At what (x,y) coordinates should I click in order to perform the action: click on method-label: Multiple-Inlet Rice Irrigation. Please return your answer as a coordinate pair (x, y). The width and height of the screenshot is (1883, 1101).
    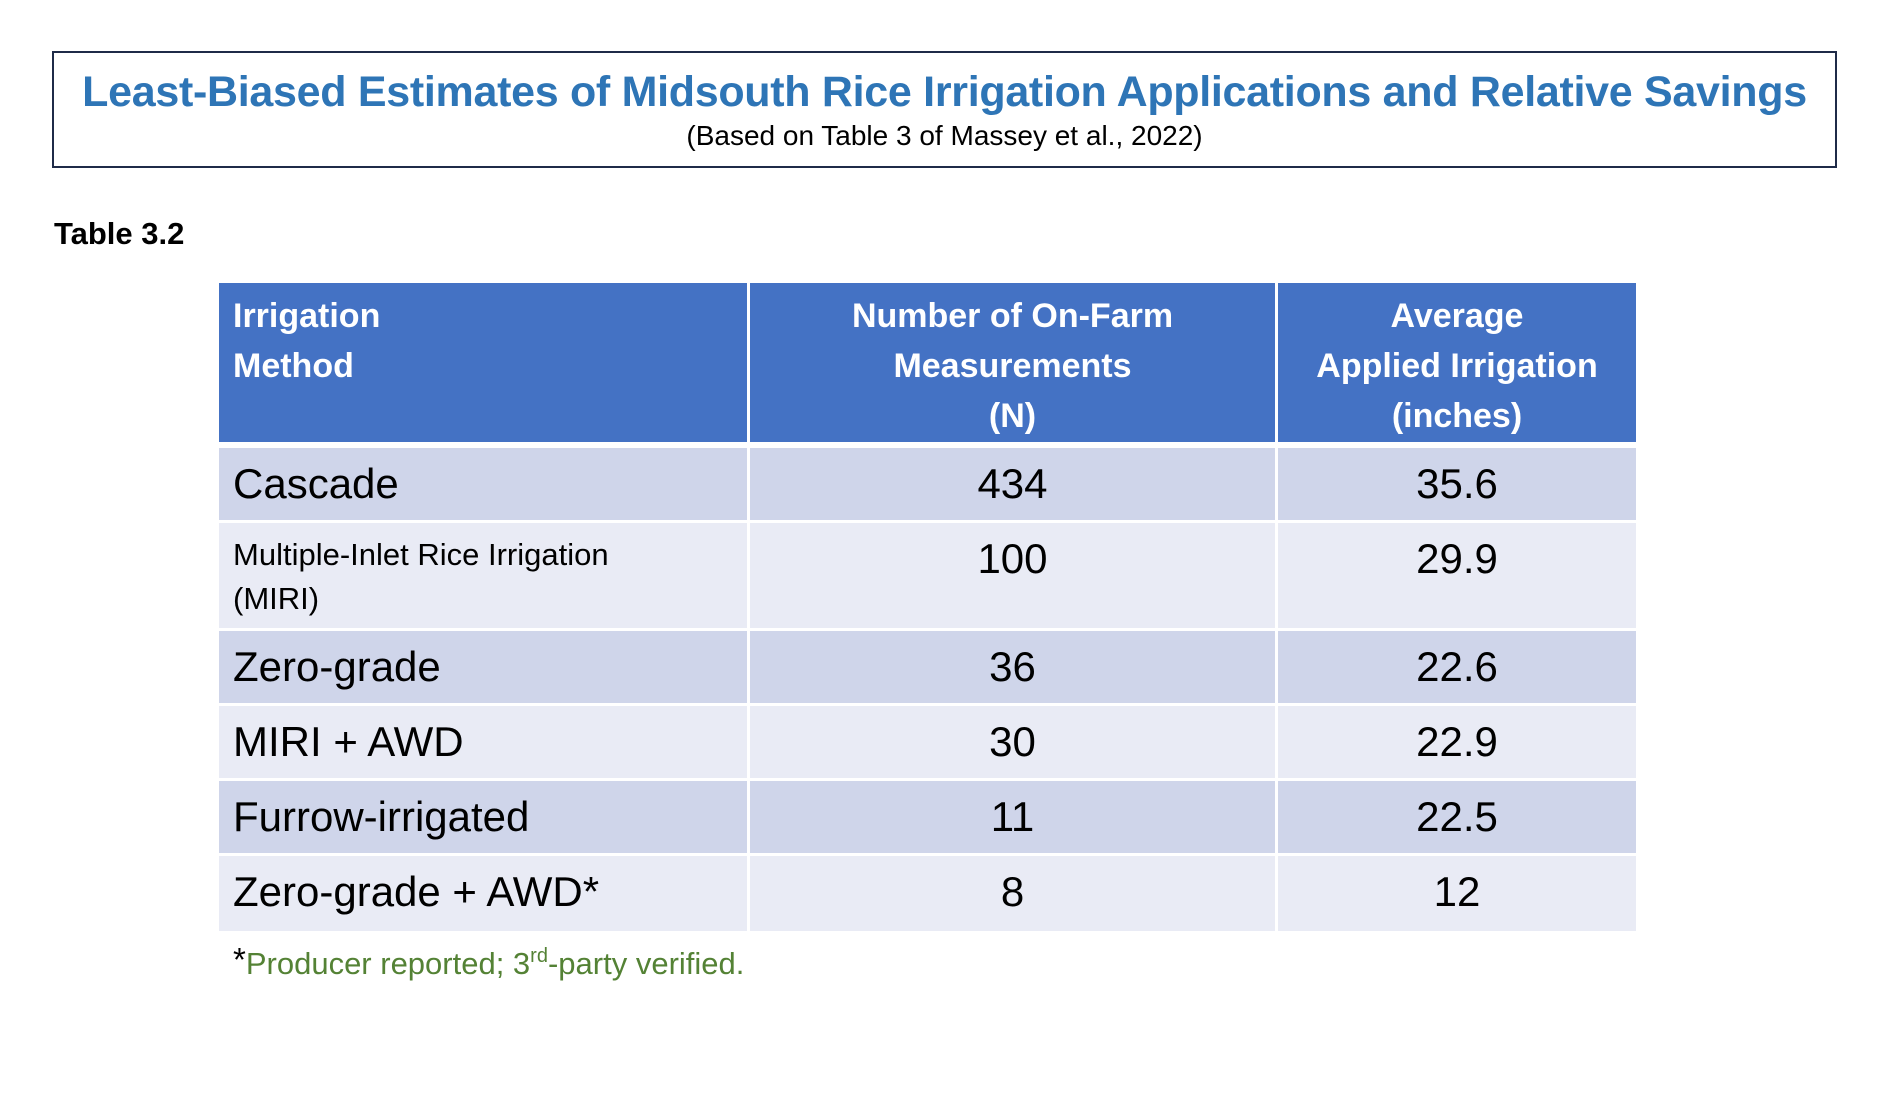
    Looking at the image, I should click on (421, 554).